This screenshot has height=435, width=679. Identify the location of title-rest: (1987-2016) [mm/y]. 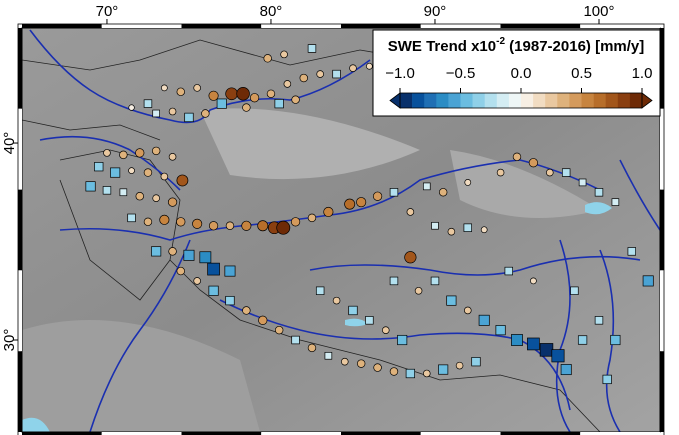
(574, 46).